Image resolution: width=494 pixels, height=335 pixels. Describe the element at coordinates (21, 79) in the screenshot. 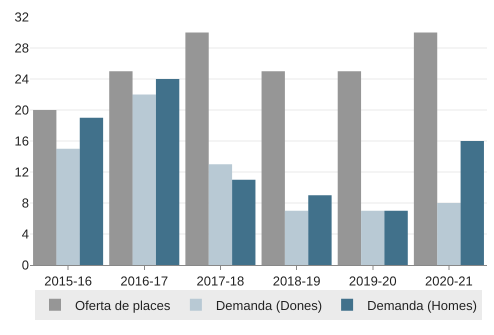

I see `y-tick-label: 24` at that location.